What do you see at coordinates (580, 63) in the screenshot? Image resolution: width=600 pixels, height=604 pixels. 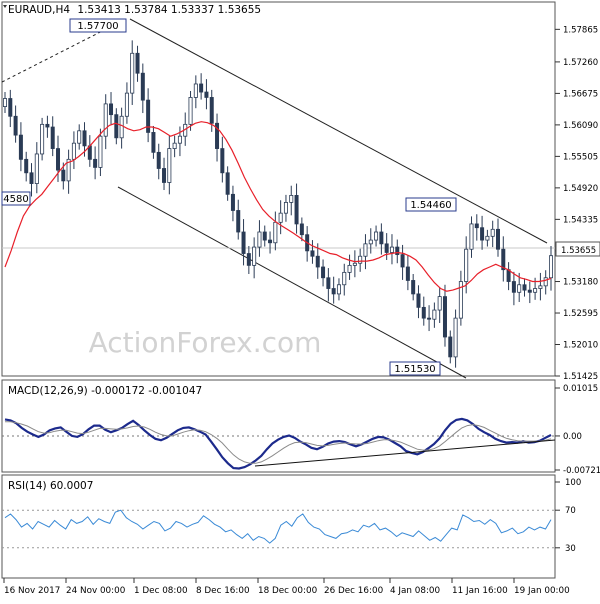 I see `price-tick-label: 1.57260` at bounding box center [580, 63].